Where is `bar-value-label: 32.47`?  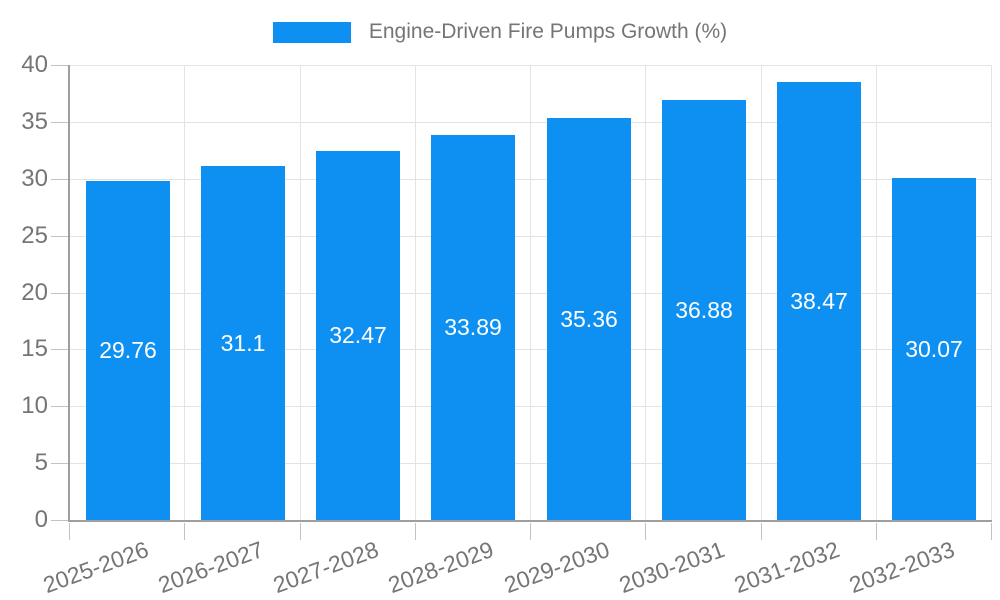
bar-value-label: 32.47 is located at coordinates (358, 335).